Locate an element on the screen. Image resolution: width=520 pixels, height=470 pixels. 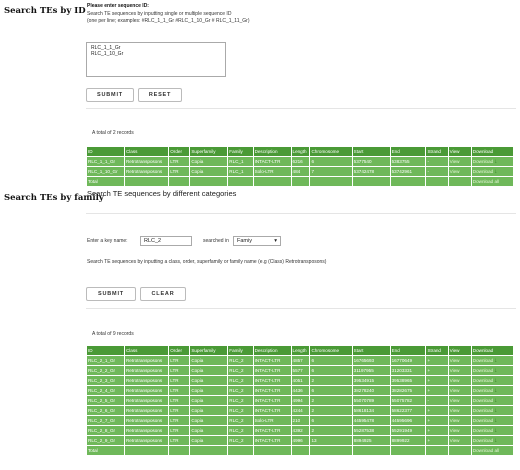
cell-start: 39534915 is located at coordinates (371, 380).